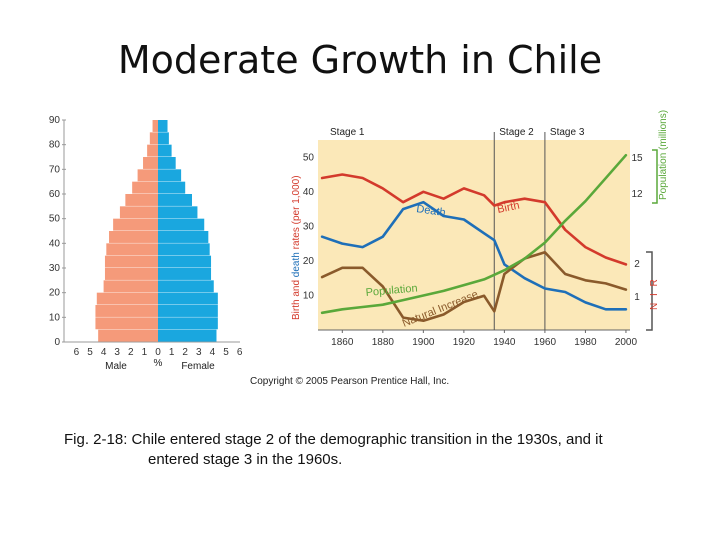 This screenshot has width=720, height=540. Describe the element at coordinates (342, 342) in the screenshot. I see `chart-x-tick: 1860` at that location.